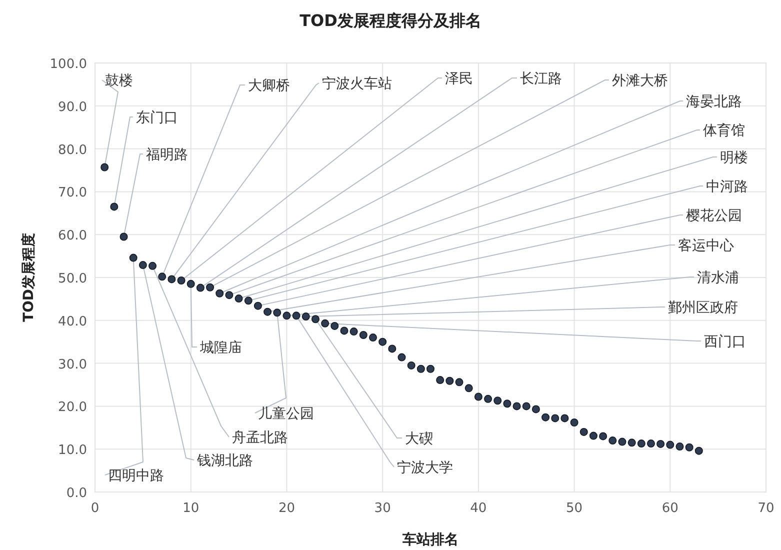 Image resolution: width=781 pixels, height=550 pixels. I want to click on y-tick-label: 0.0, so click(76, 493).